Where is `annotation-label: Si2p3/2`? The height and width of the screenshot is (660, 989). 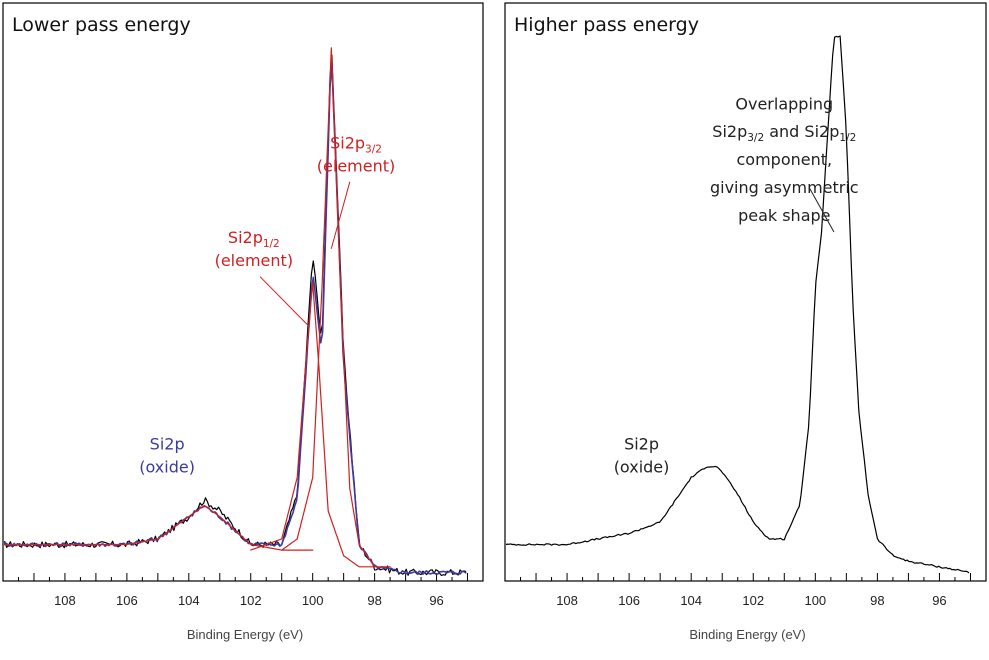 annotation-label: Si2p3/2 is located at coordinates (356, 144).